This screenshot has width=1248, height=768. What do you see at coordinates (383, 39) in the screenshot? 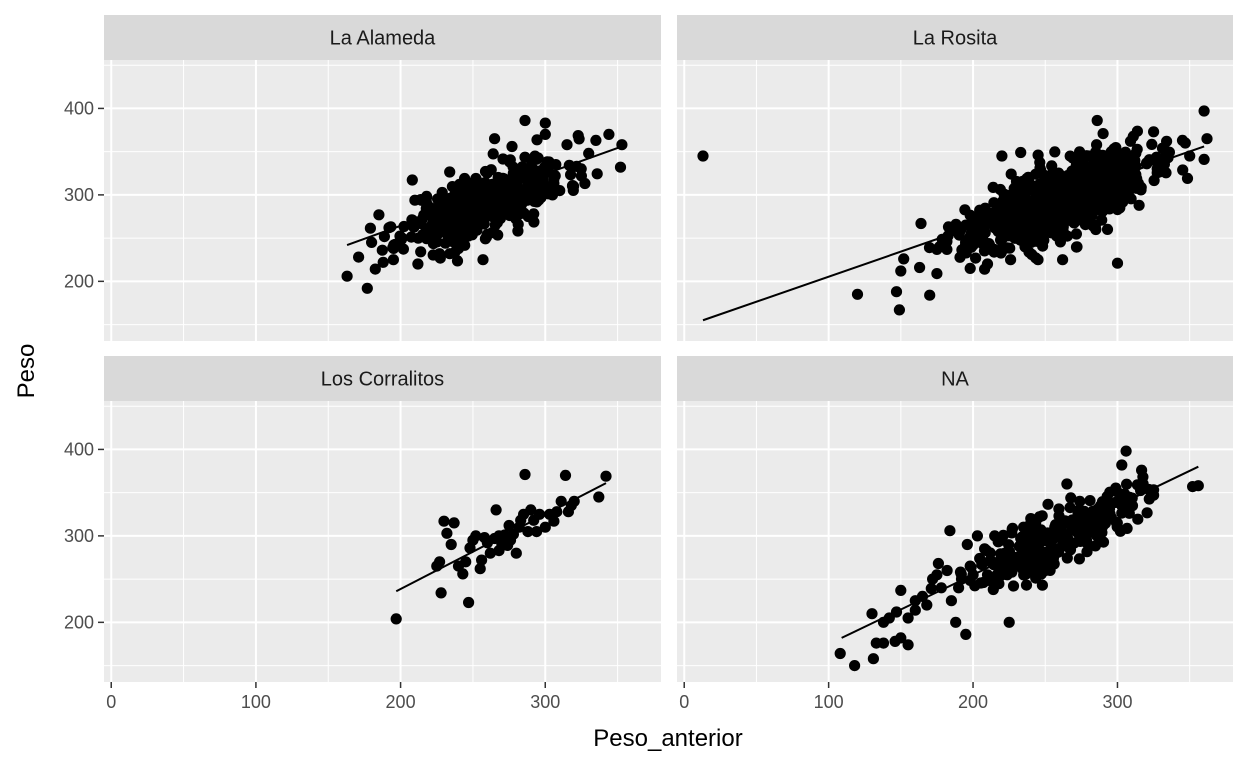
I see `facet-strip-label: La Alameda` at bounding box center [383, 39].